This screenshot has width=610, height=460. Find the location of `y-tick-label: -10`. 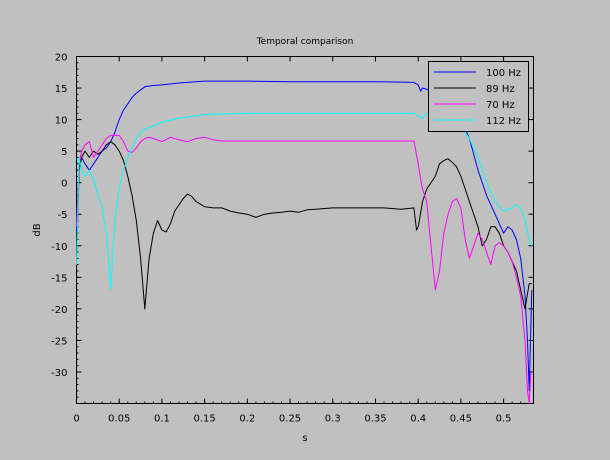

y-tick-label: -10 is located at coordinates (59, 247).